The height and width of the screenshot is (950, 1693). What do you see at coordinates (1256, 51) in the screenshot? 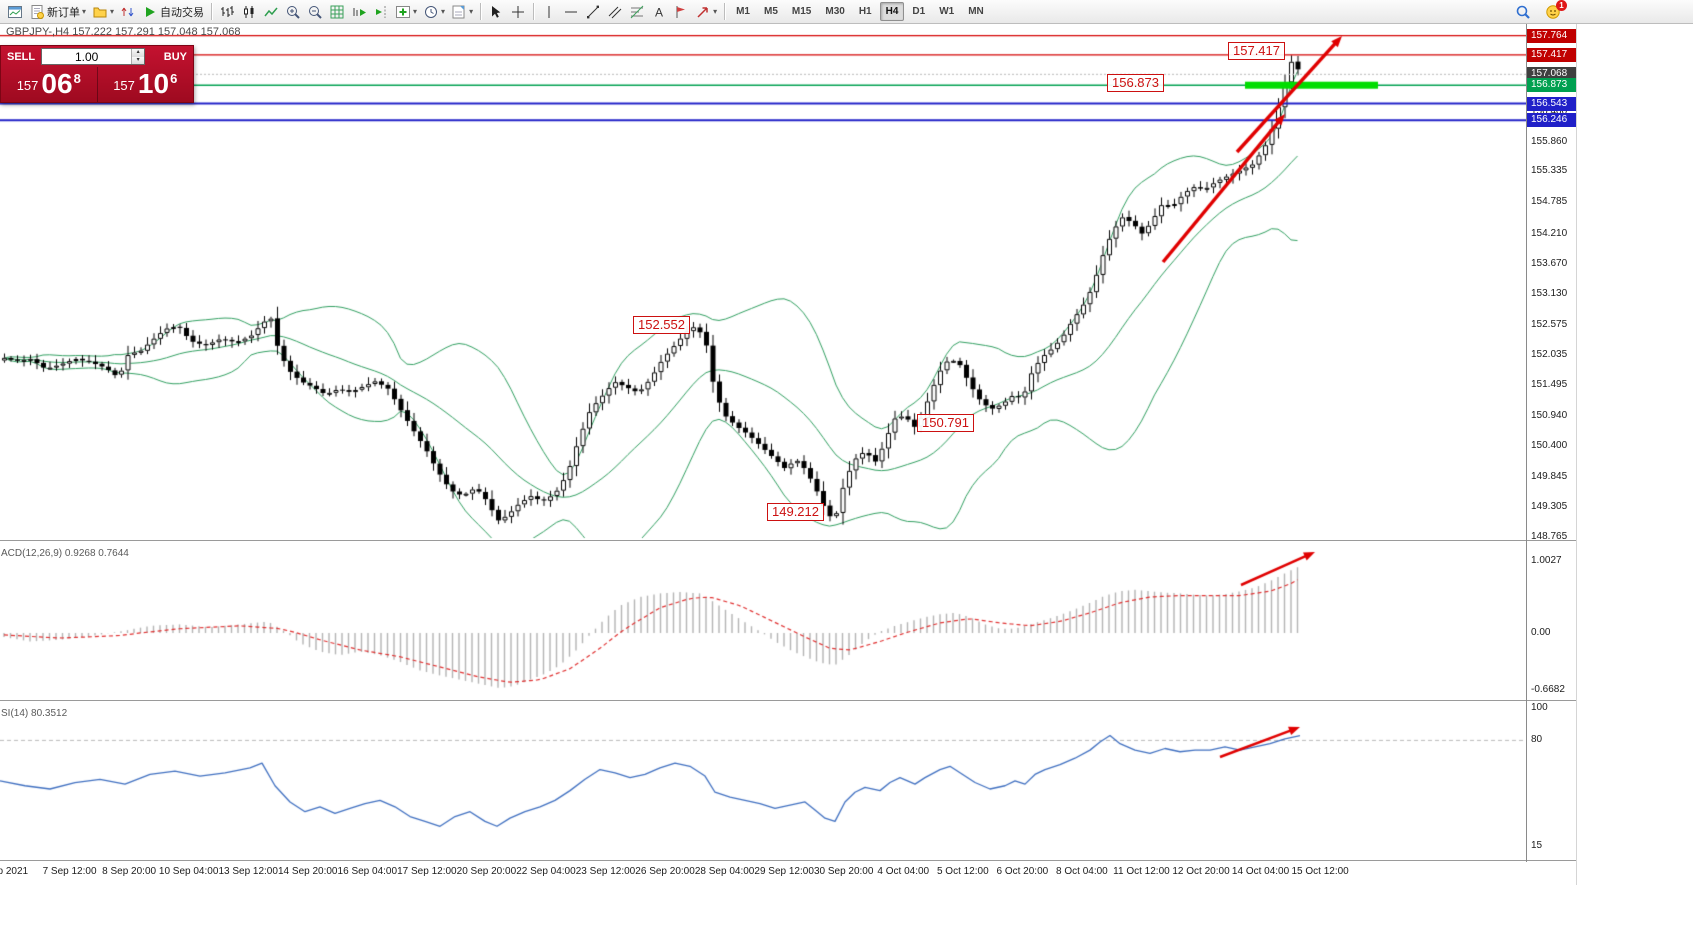
I see `price-callout: 157.417` at bounding box center [1256, 51].